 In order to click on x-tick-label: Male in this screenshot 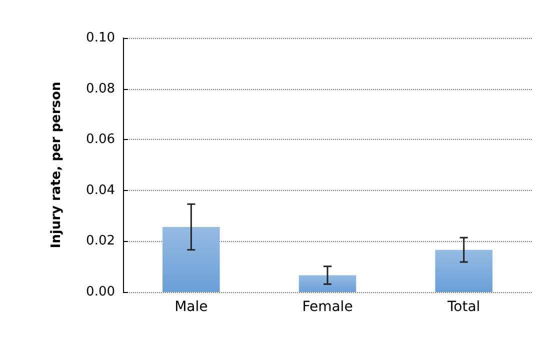, I will do `click(191, 307)`.